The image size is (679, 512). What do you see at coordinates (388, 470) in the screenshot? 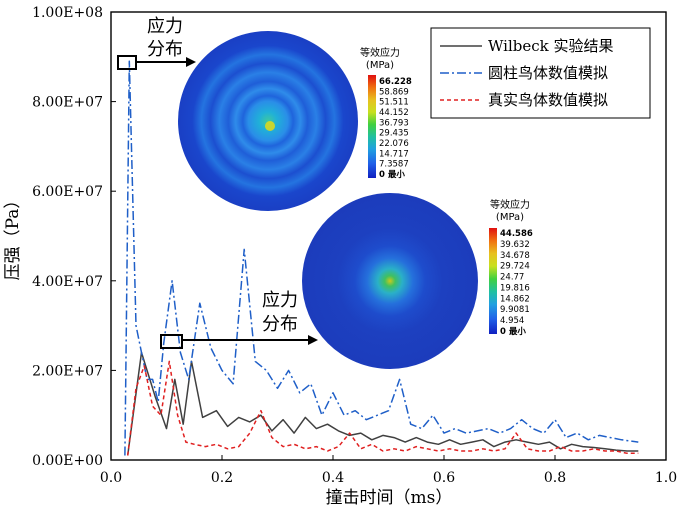
I see `x-axis-ticks: 0.0 0.2 0.4 0.6 0.8 1.0` at bounding box center [388, 470].